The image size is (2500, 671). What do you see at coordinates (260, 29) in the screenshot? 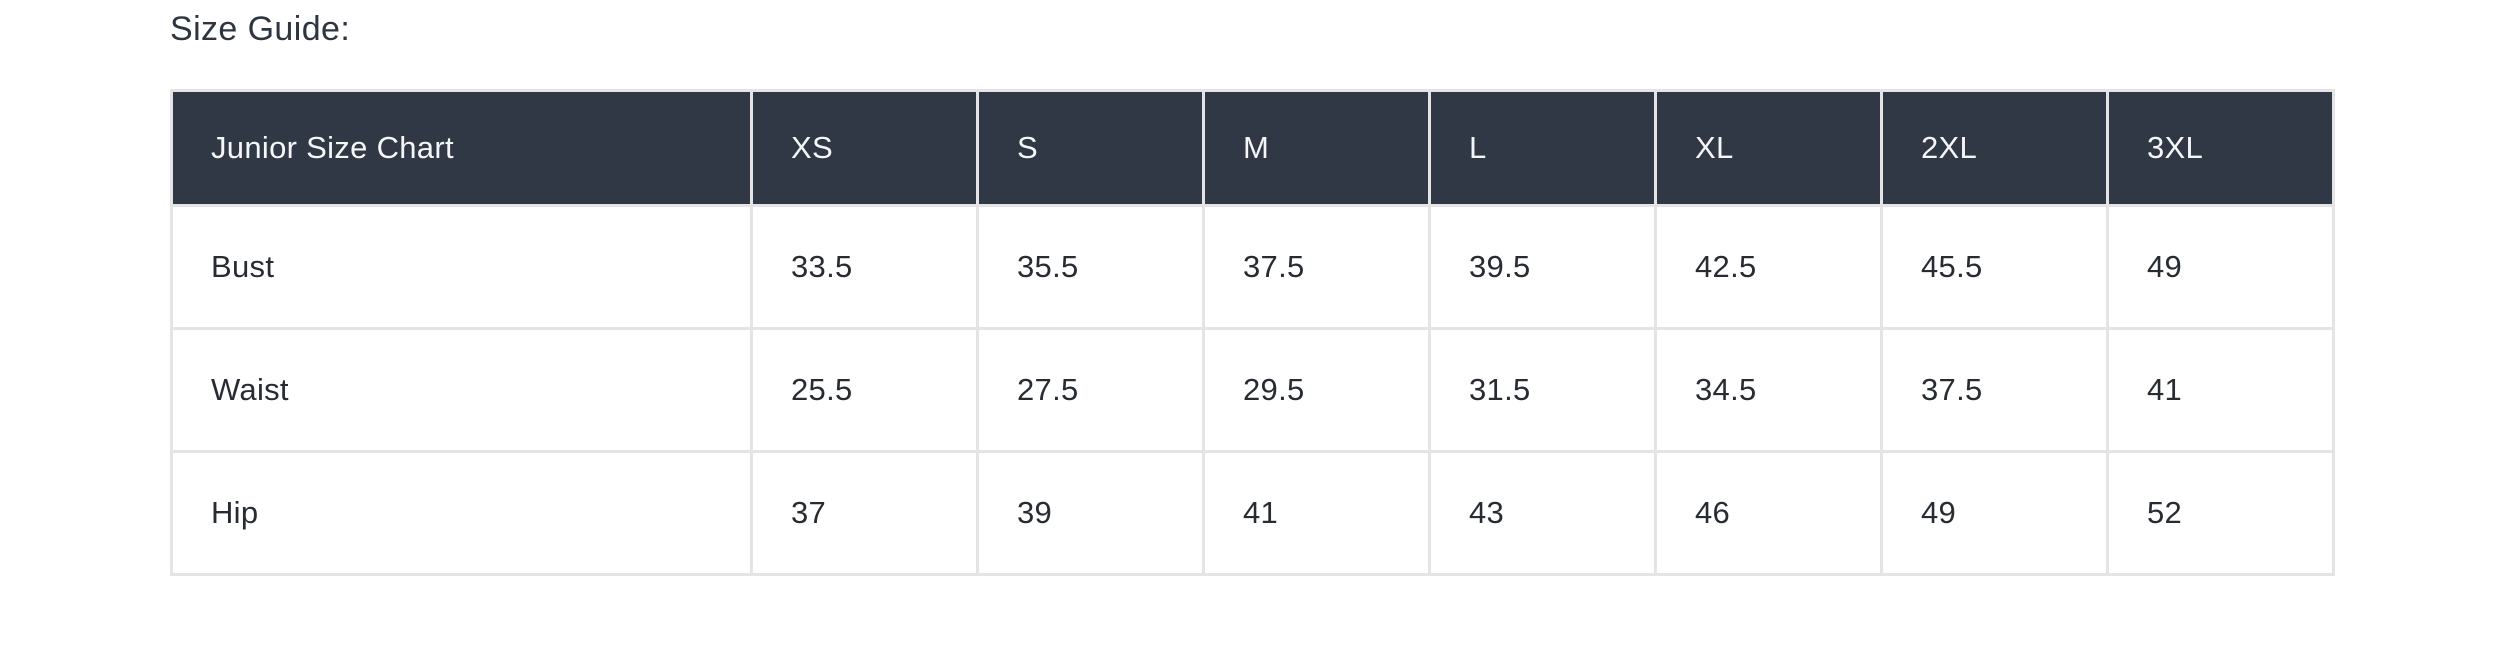
I see `size-guide-title: Size Guide:` at bounding box center [260, 29].